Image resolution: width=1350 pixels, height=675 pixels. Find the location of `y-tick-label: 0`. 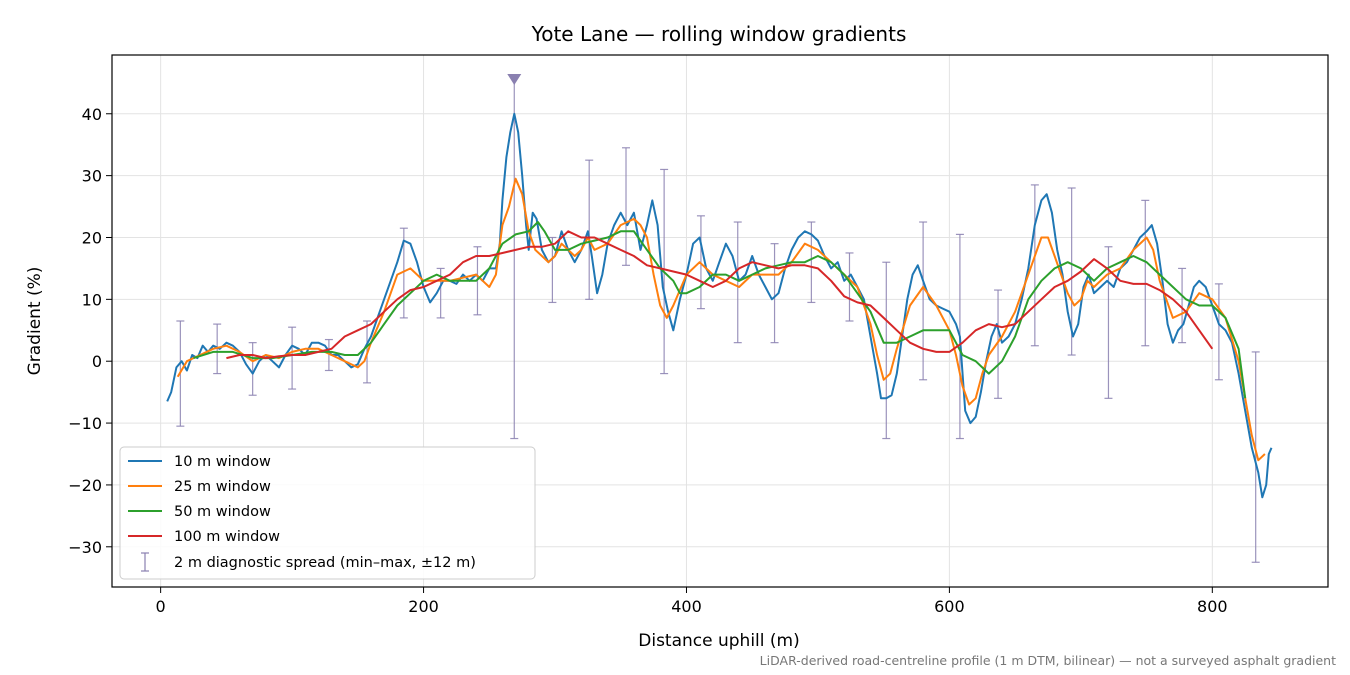

y-tick-label: 0 is located at coordinates (97, 361).